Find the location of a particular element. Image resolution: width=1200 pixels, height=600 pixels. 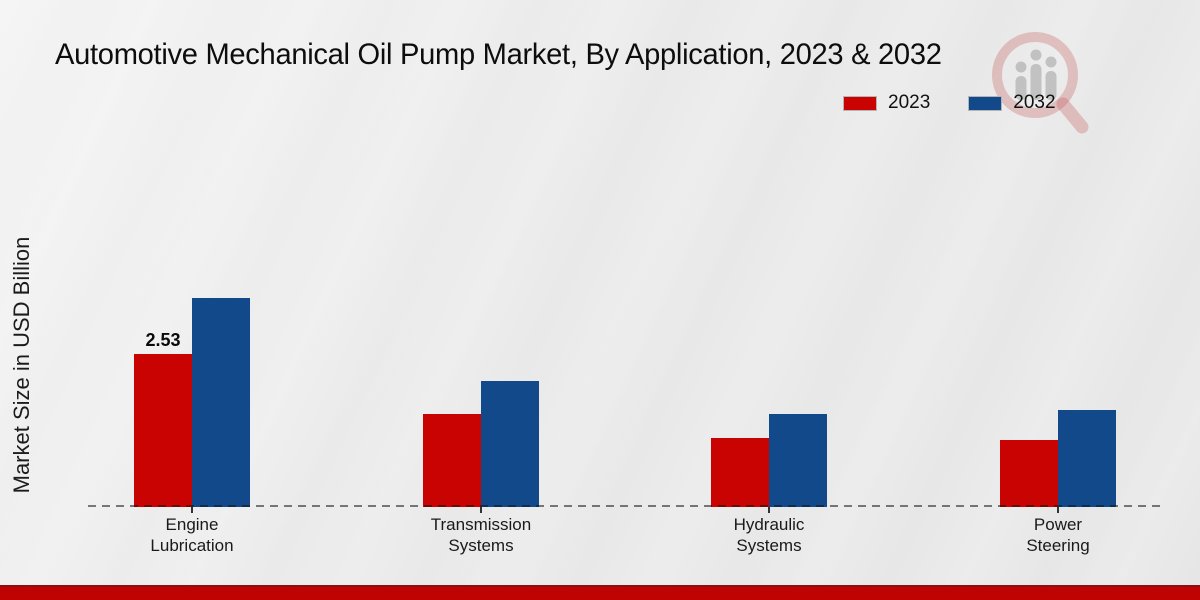

bar-2023-engine-lubrication is located at coordinates (163, 430).